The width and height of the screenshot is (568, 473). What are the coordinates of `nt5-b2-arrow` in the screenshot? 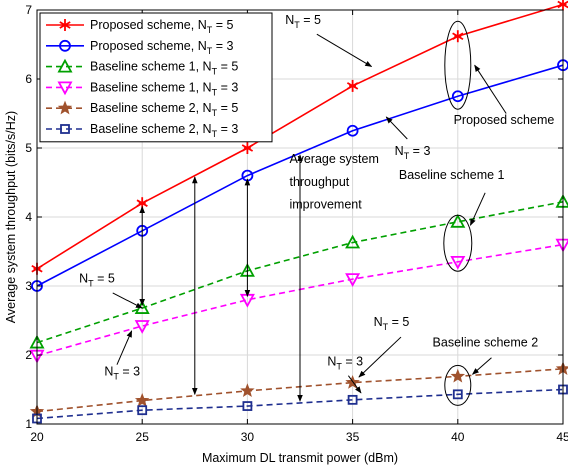 It's located at (380, 357).